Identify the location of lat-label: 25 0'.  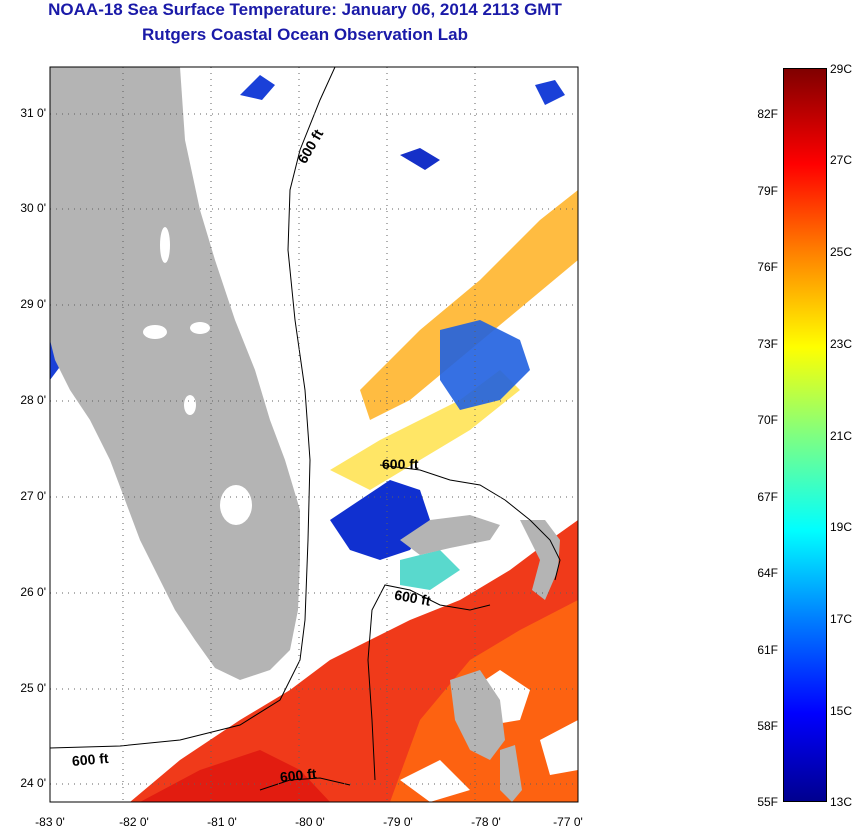
(33, 688).